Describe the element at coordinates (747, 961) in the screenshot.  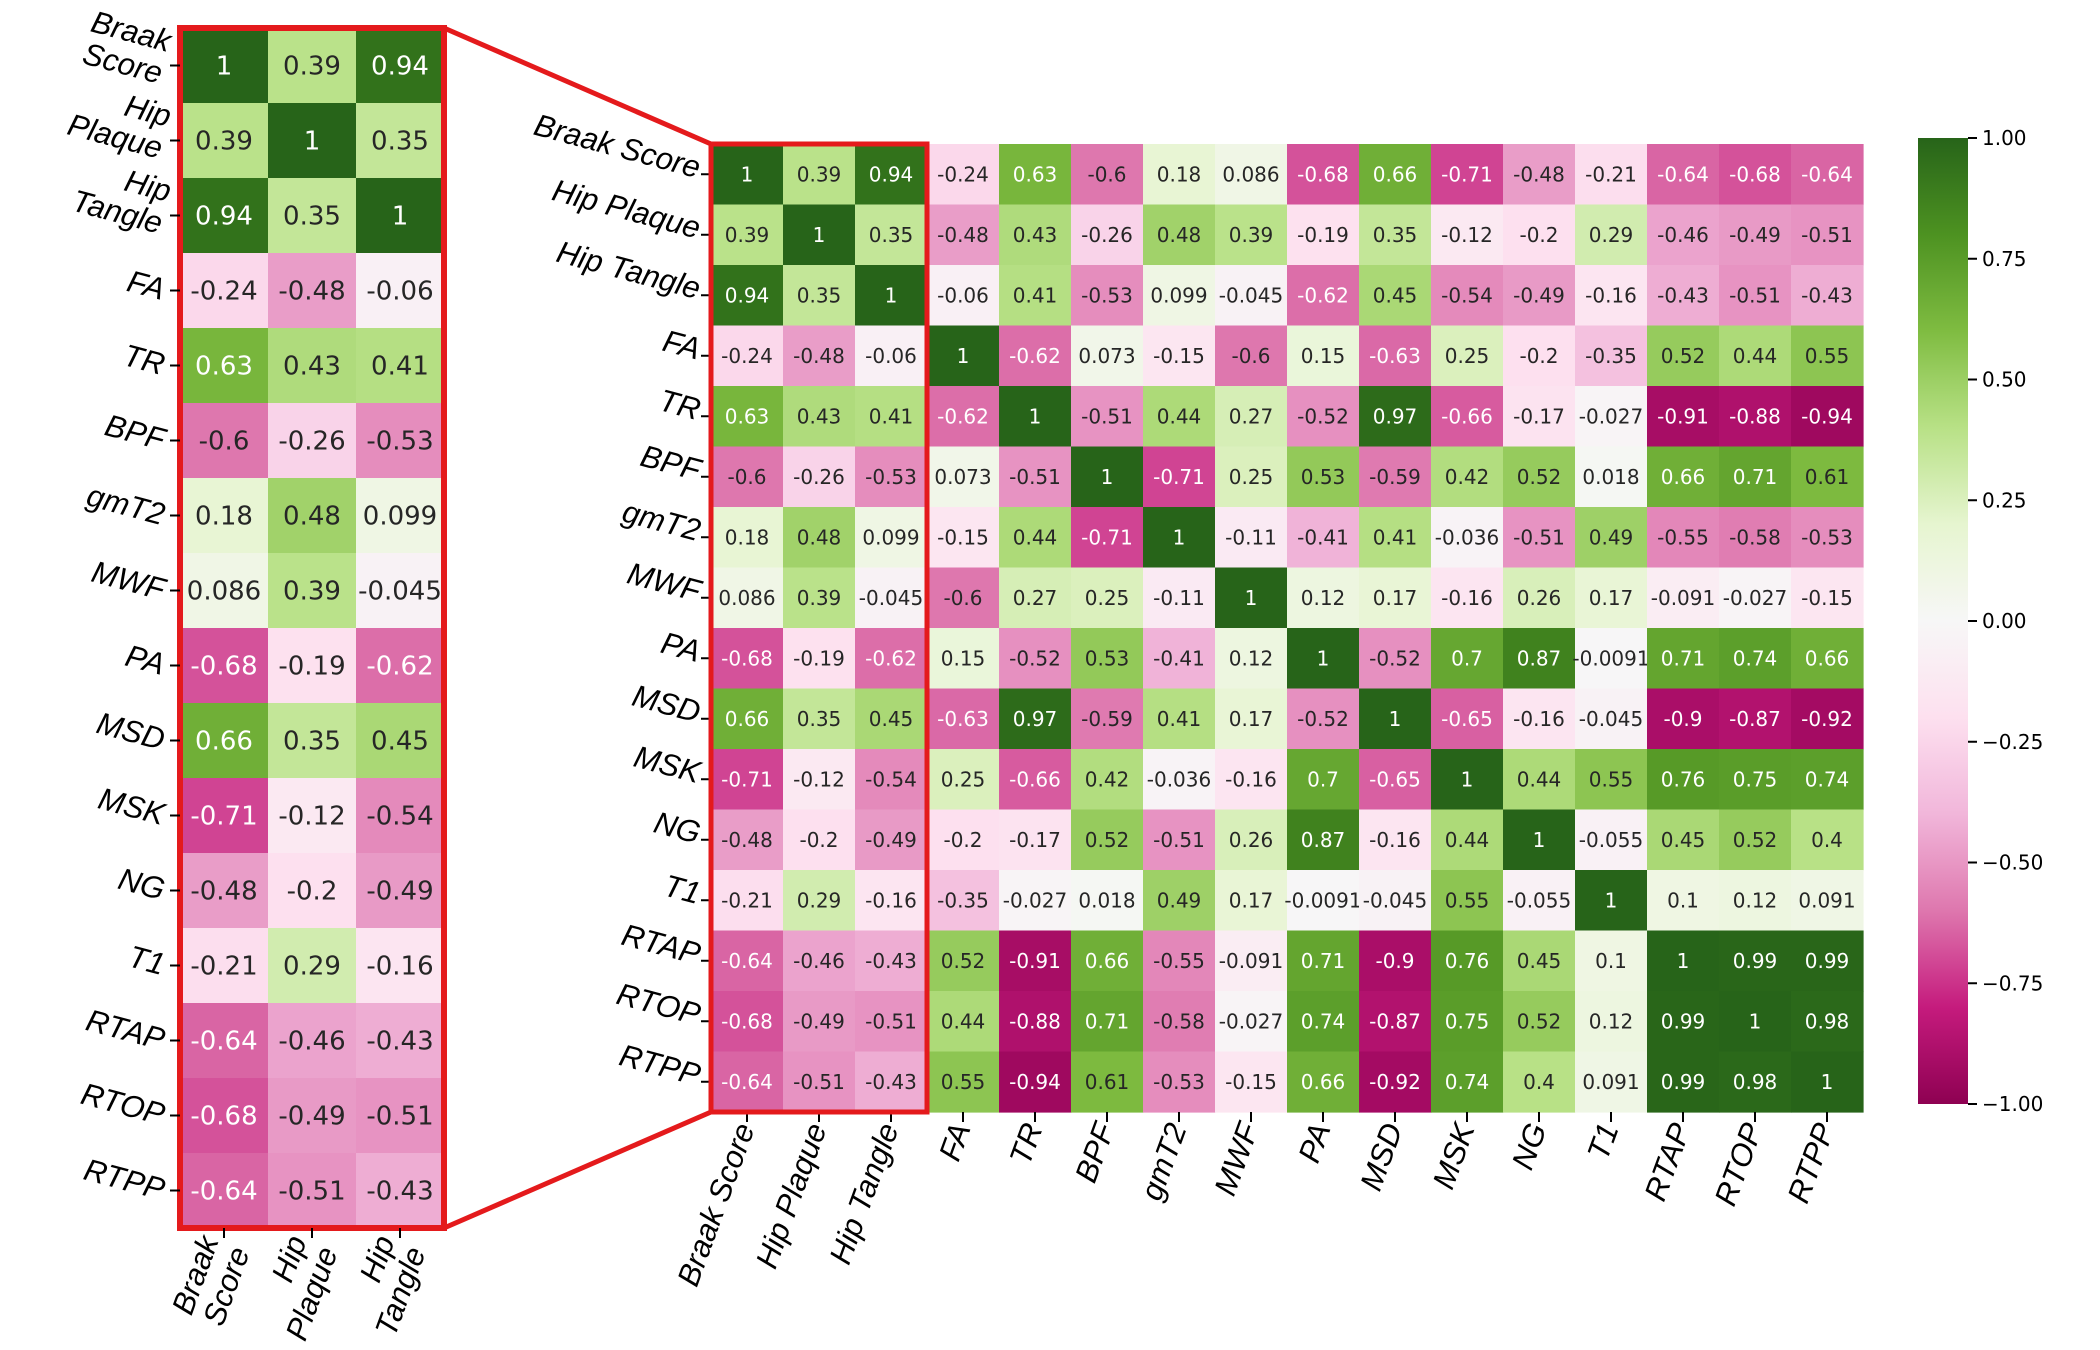
I see `heatmap-cell-value: -0.64` at that location.